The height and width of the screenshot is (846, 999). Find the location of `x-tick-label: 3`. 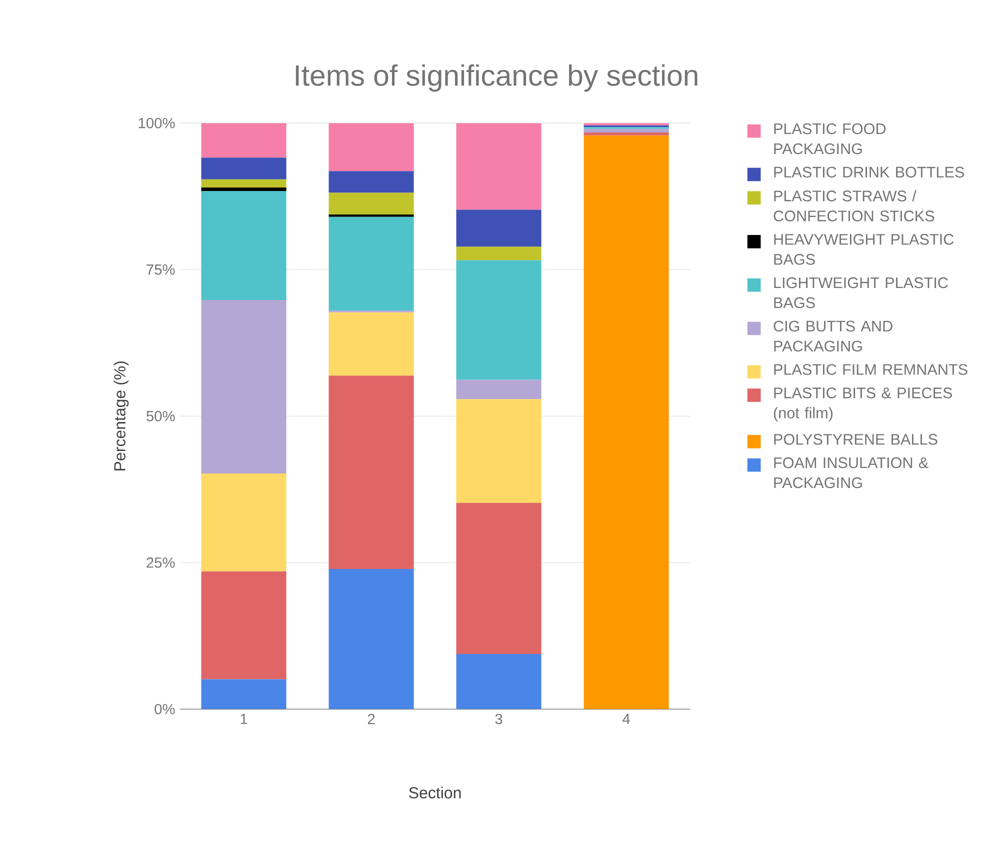

x-tick-label: 3 is located at coordinates (498, 719).